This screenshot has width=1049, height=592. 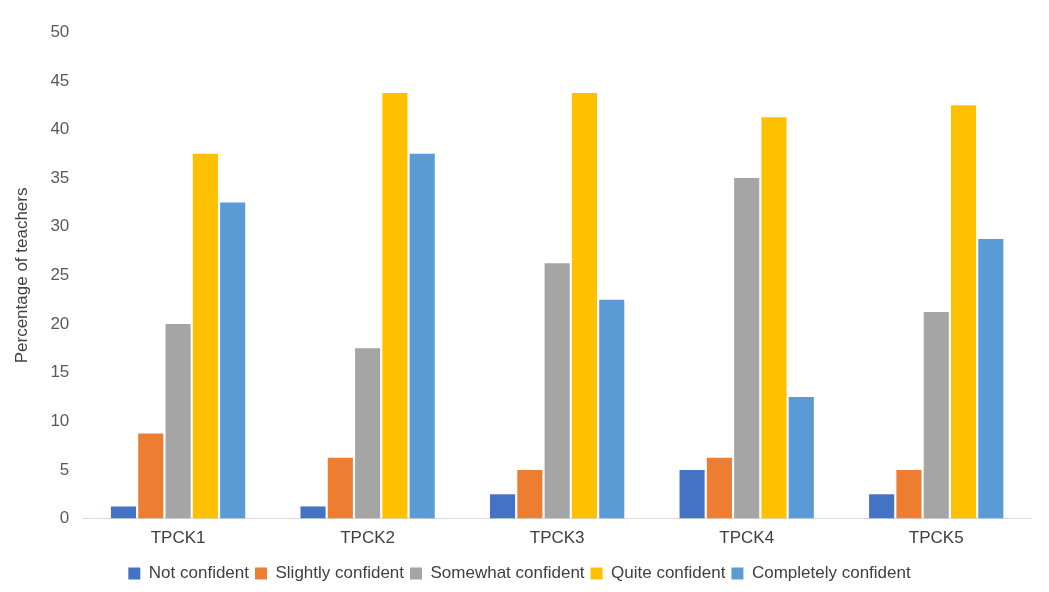 I want to click on y-tick-label: 25, so click(x=60, y=275).